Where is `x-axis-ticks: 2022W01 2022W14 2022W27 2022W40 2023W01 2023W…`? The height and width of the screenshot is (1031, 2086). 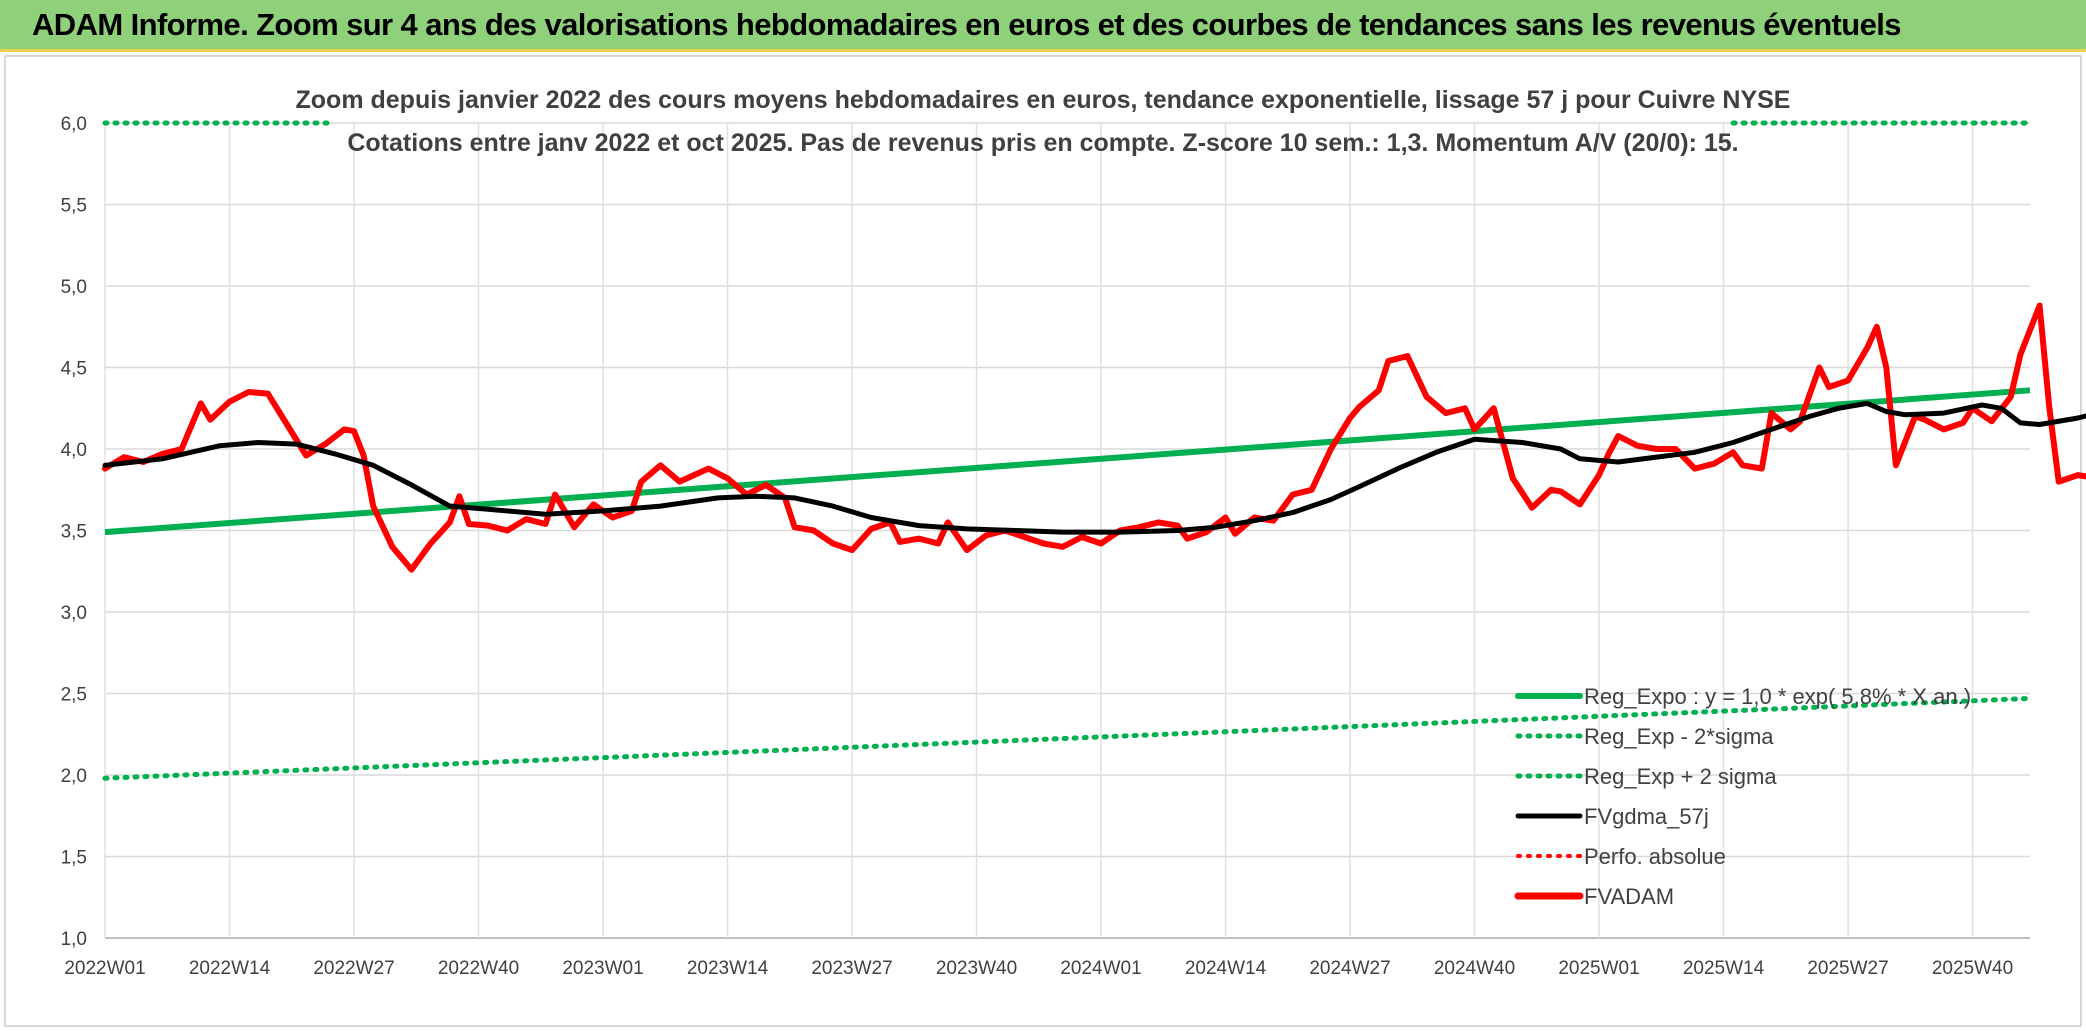
x-axis-ticks: 2022W01 2022W14 2022W27 2022W40 2023W01 2023W… is located at coordinates (1038, 968).